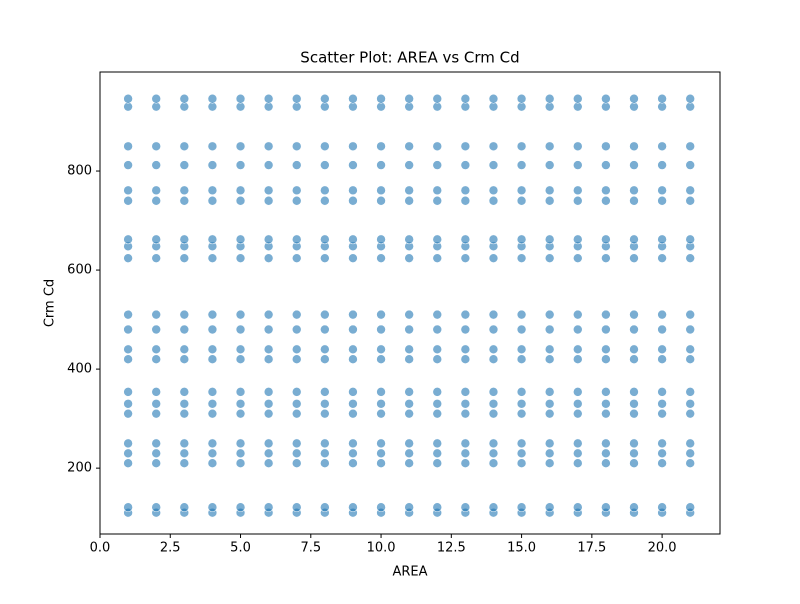 The image size is (800, 604). I want to click on x-axis-label: AREA, so click(409, 572).